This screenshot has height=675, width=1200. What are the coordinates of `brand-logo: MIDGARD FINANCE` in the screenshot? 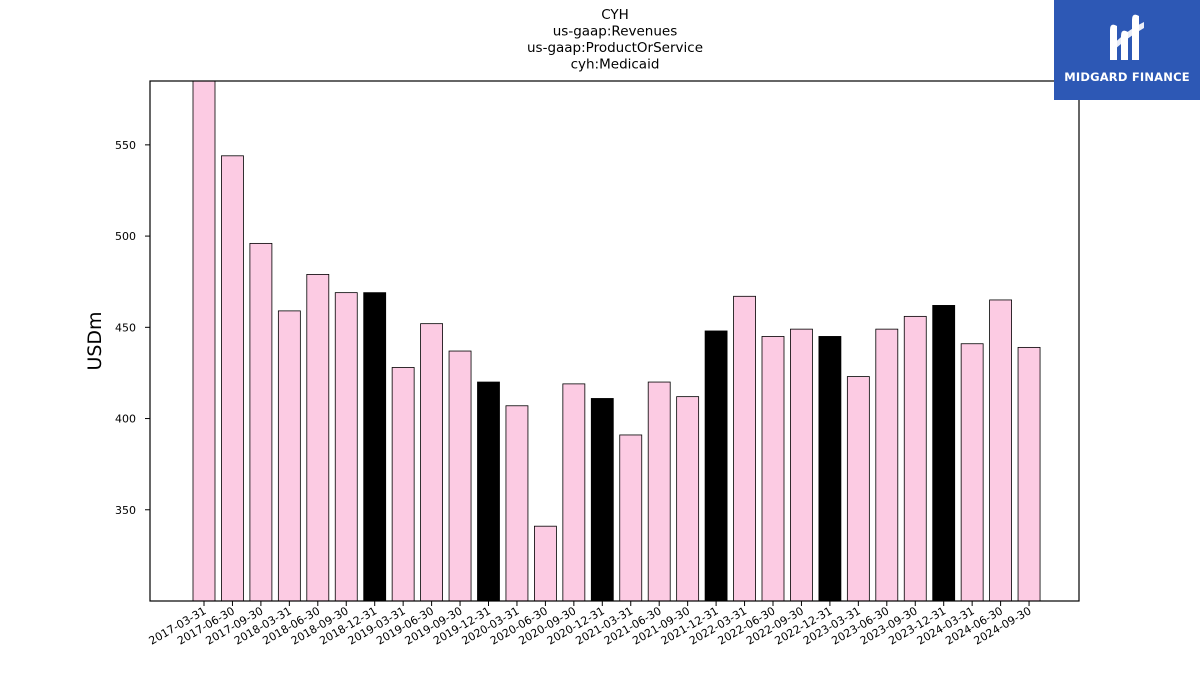 It's located at (1127, 50).